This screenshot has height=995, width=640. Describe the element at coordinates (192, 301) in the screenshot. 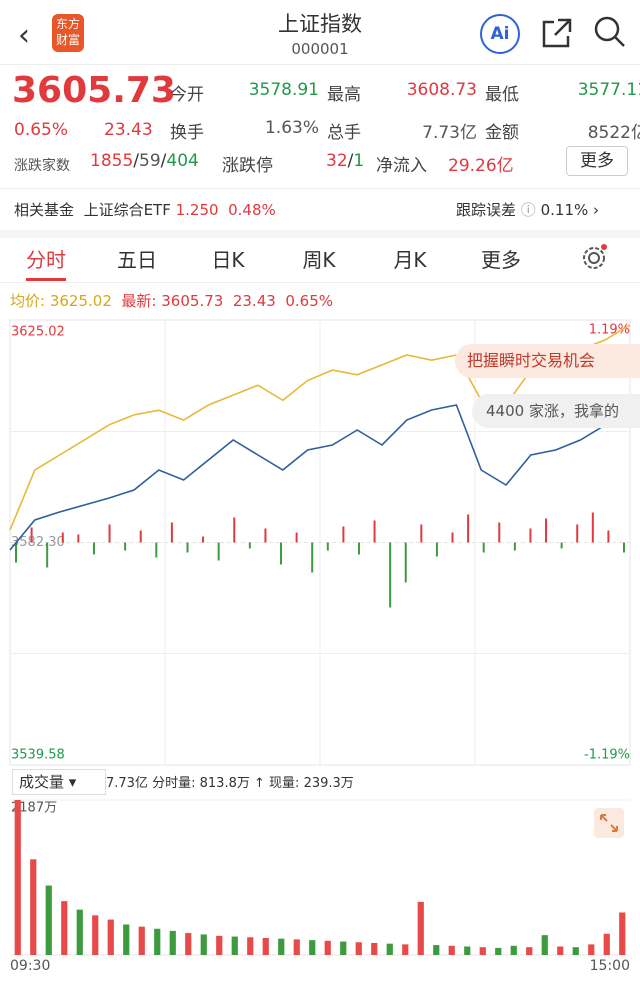

I see `last-value: 3605.73` at that location.